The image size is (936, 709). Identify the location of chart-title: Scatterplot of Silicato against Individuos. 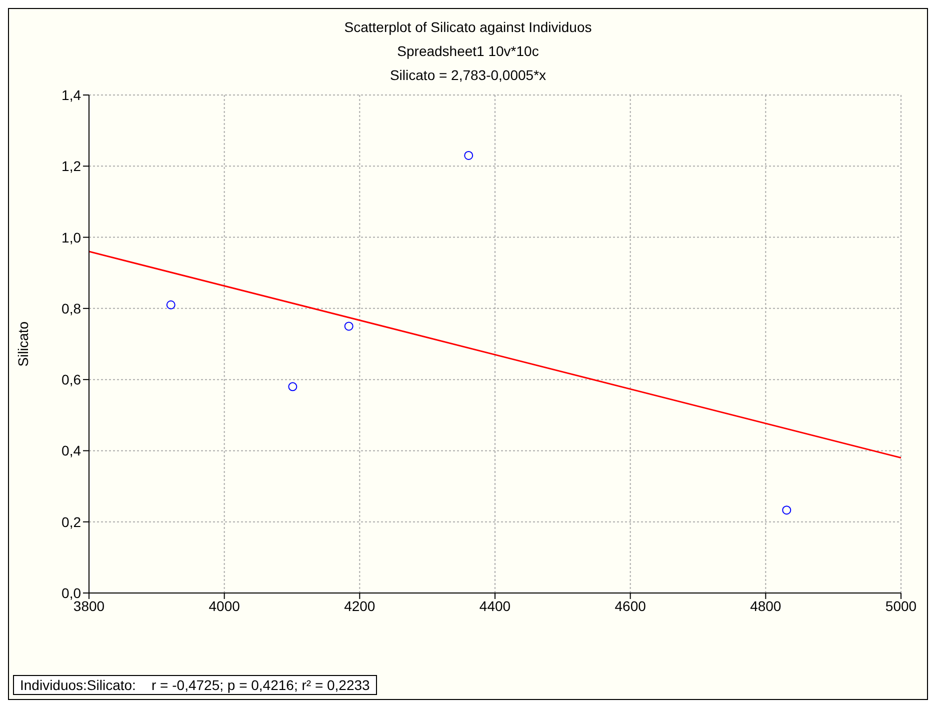
(468, 27).